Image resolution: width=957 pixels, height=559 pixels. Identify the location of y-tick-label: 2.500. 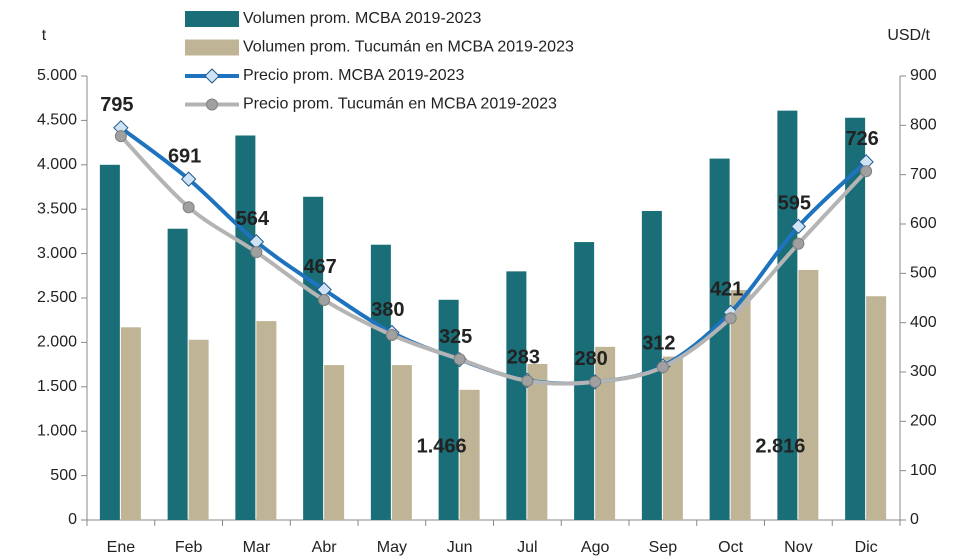
(57, 297).